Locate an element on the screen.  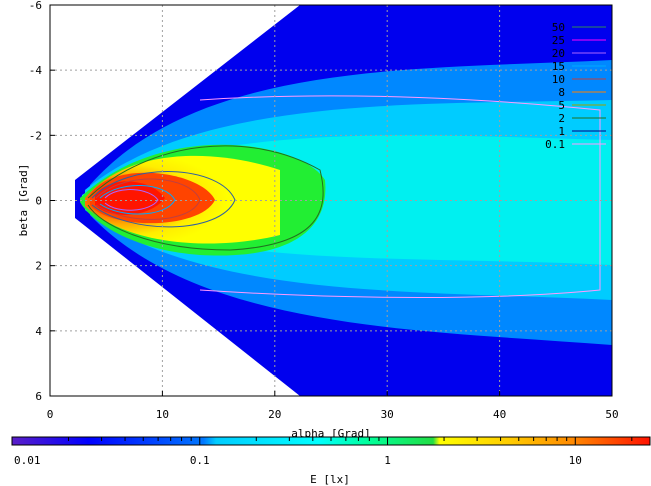
x-tick-labels: 0 10 20 30 40 50 is located at coordinates (333, 406).